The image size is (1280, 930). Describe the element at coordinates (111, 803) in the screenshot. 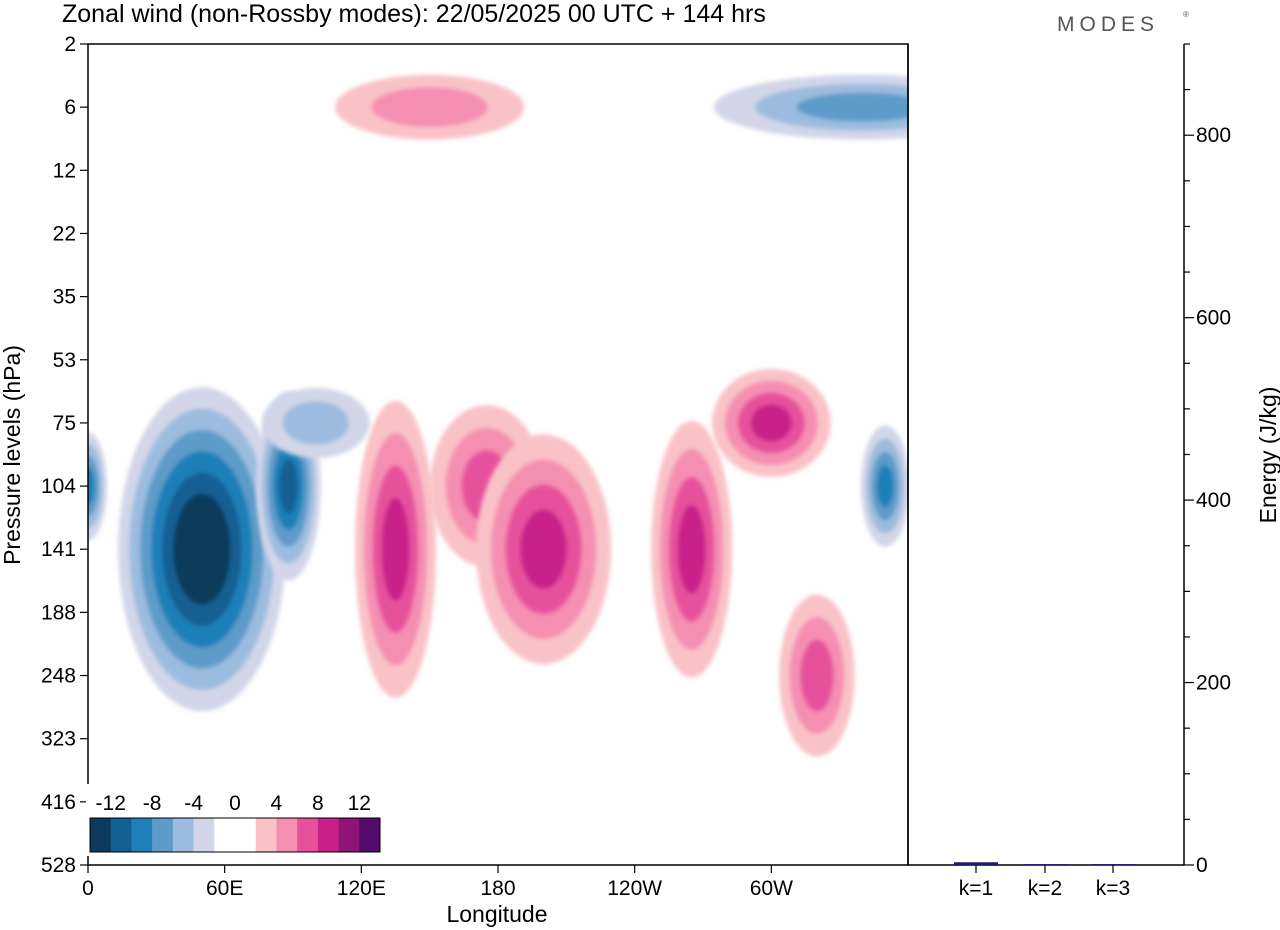

I see `colorbar-label: -12` at that location.